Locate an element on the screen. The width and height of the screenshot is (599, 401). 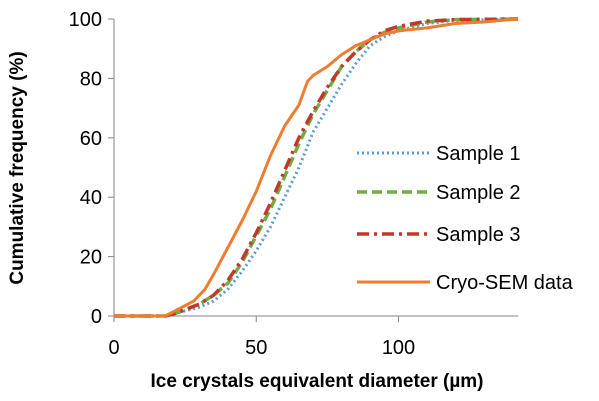
x-tick-label: 50 is located at coordinates (256, 348).